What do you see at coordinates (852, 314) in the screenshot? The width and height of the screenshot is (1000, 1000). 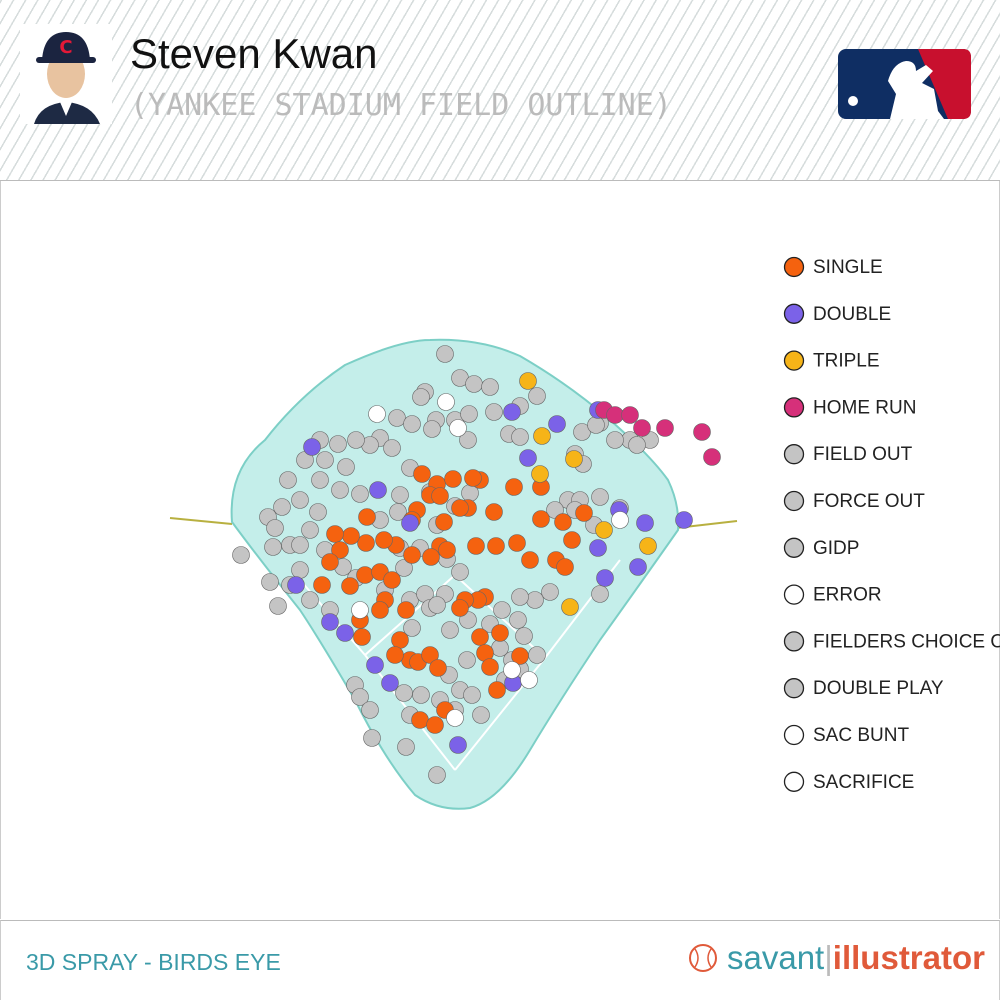 I see `legend-label: DOUBLE` at bounding box center [852, 314].